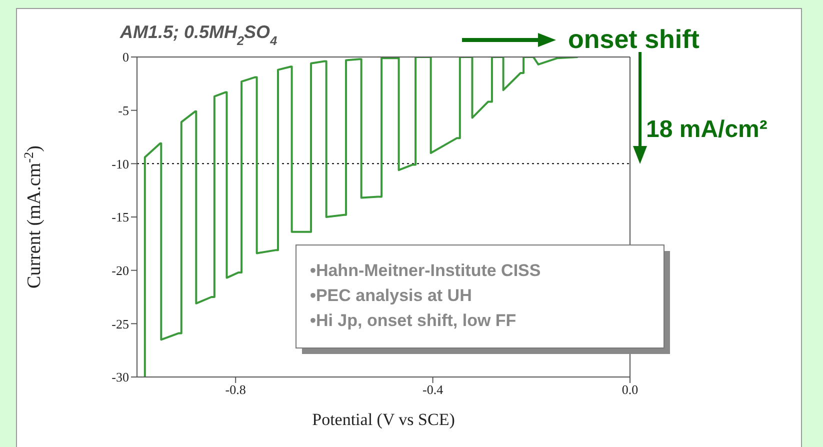 This screenshot has height=447, width=823. I want to click on text: onset shift, so click(634, 39).